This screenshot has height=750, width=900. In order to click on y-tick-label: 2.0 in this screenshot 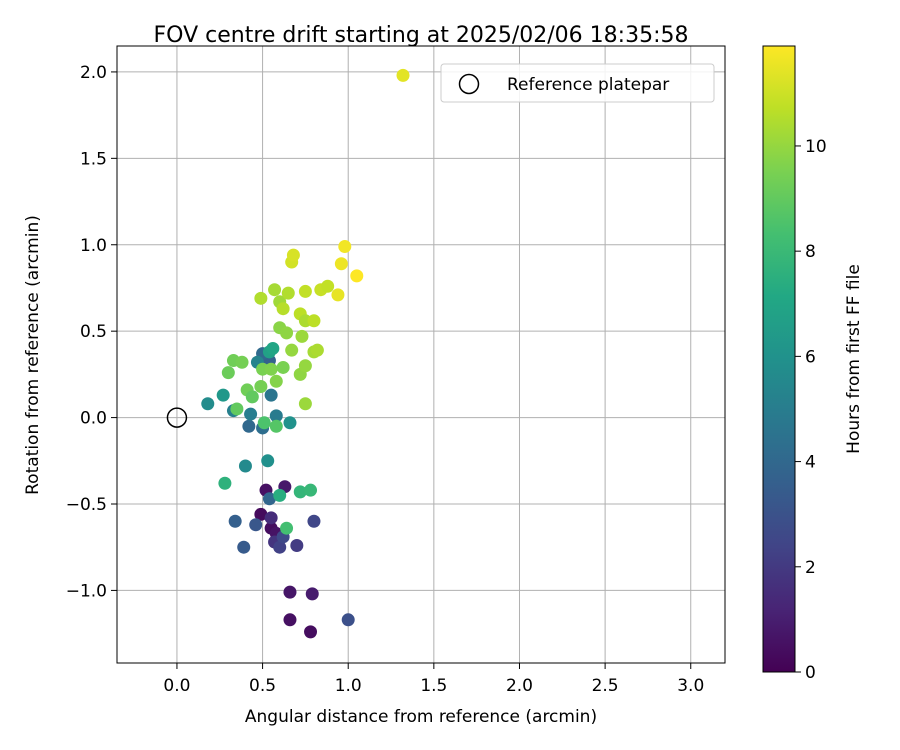, I will do `click(93, 73)`.